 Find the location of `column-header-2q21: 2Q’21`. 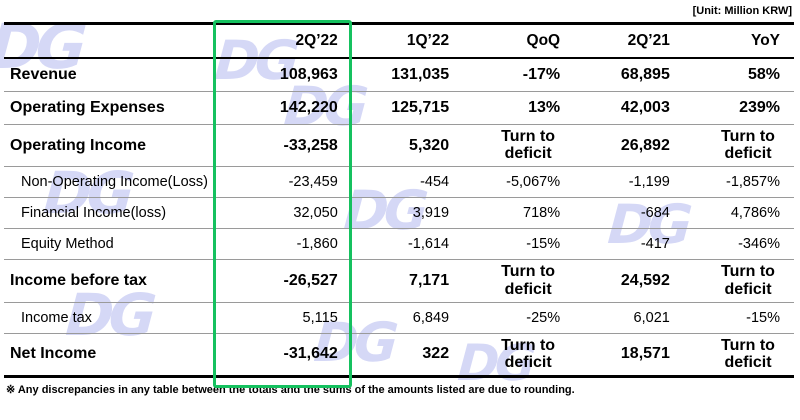

column-header-2q21: 2Q’21 is located at coordinates (629, 41).